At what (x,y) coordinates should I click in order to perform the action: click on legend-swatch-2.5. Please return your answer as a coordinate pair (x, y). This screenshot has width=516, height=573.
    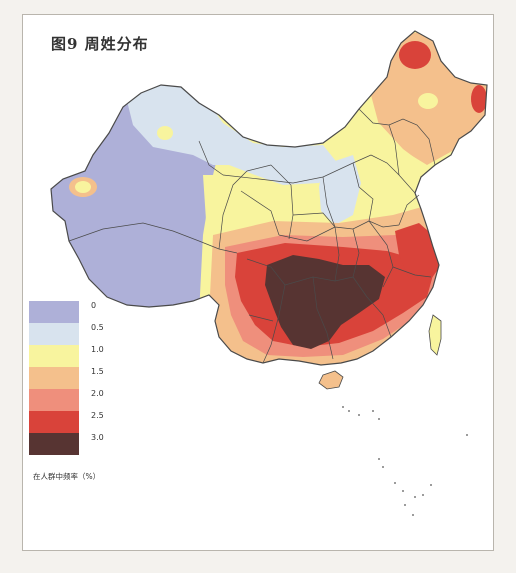
    Looking at the image, I should click on (54, 422).